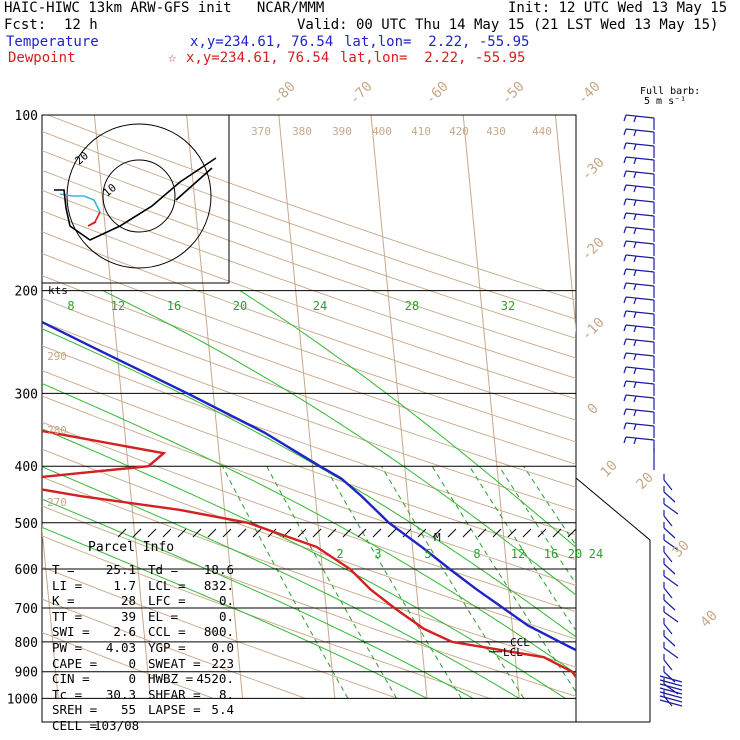 Image resolution: width=740 pixels, height=740 pixels. What do you see at coordinates (52, 42) in the screenshot?
I see `temperature-legend: Temperature` at bounding box center [52, 42].